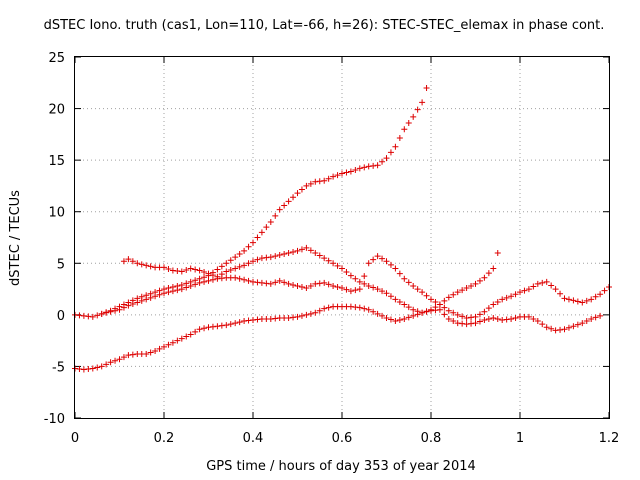  I want to click on x-tick-label: 0.4, so click(253, 438).